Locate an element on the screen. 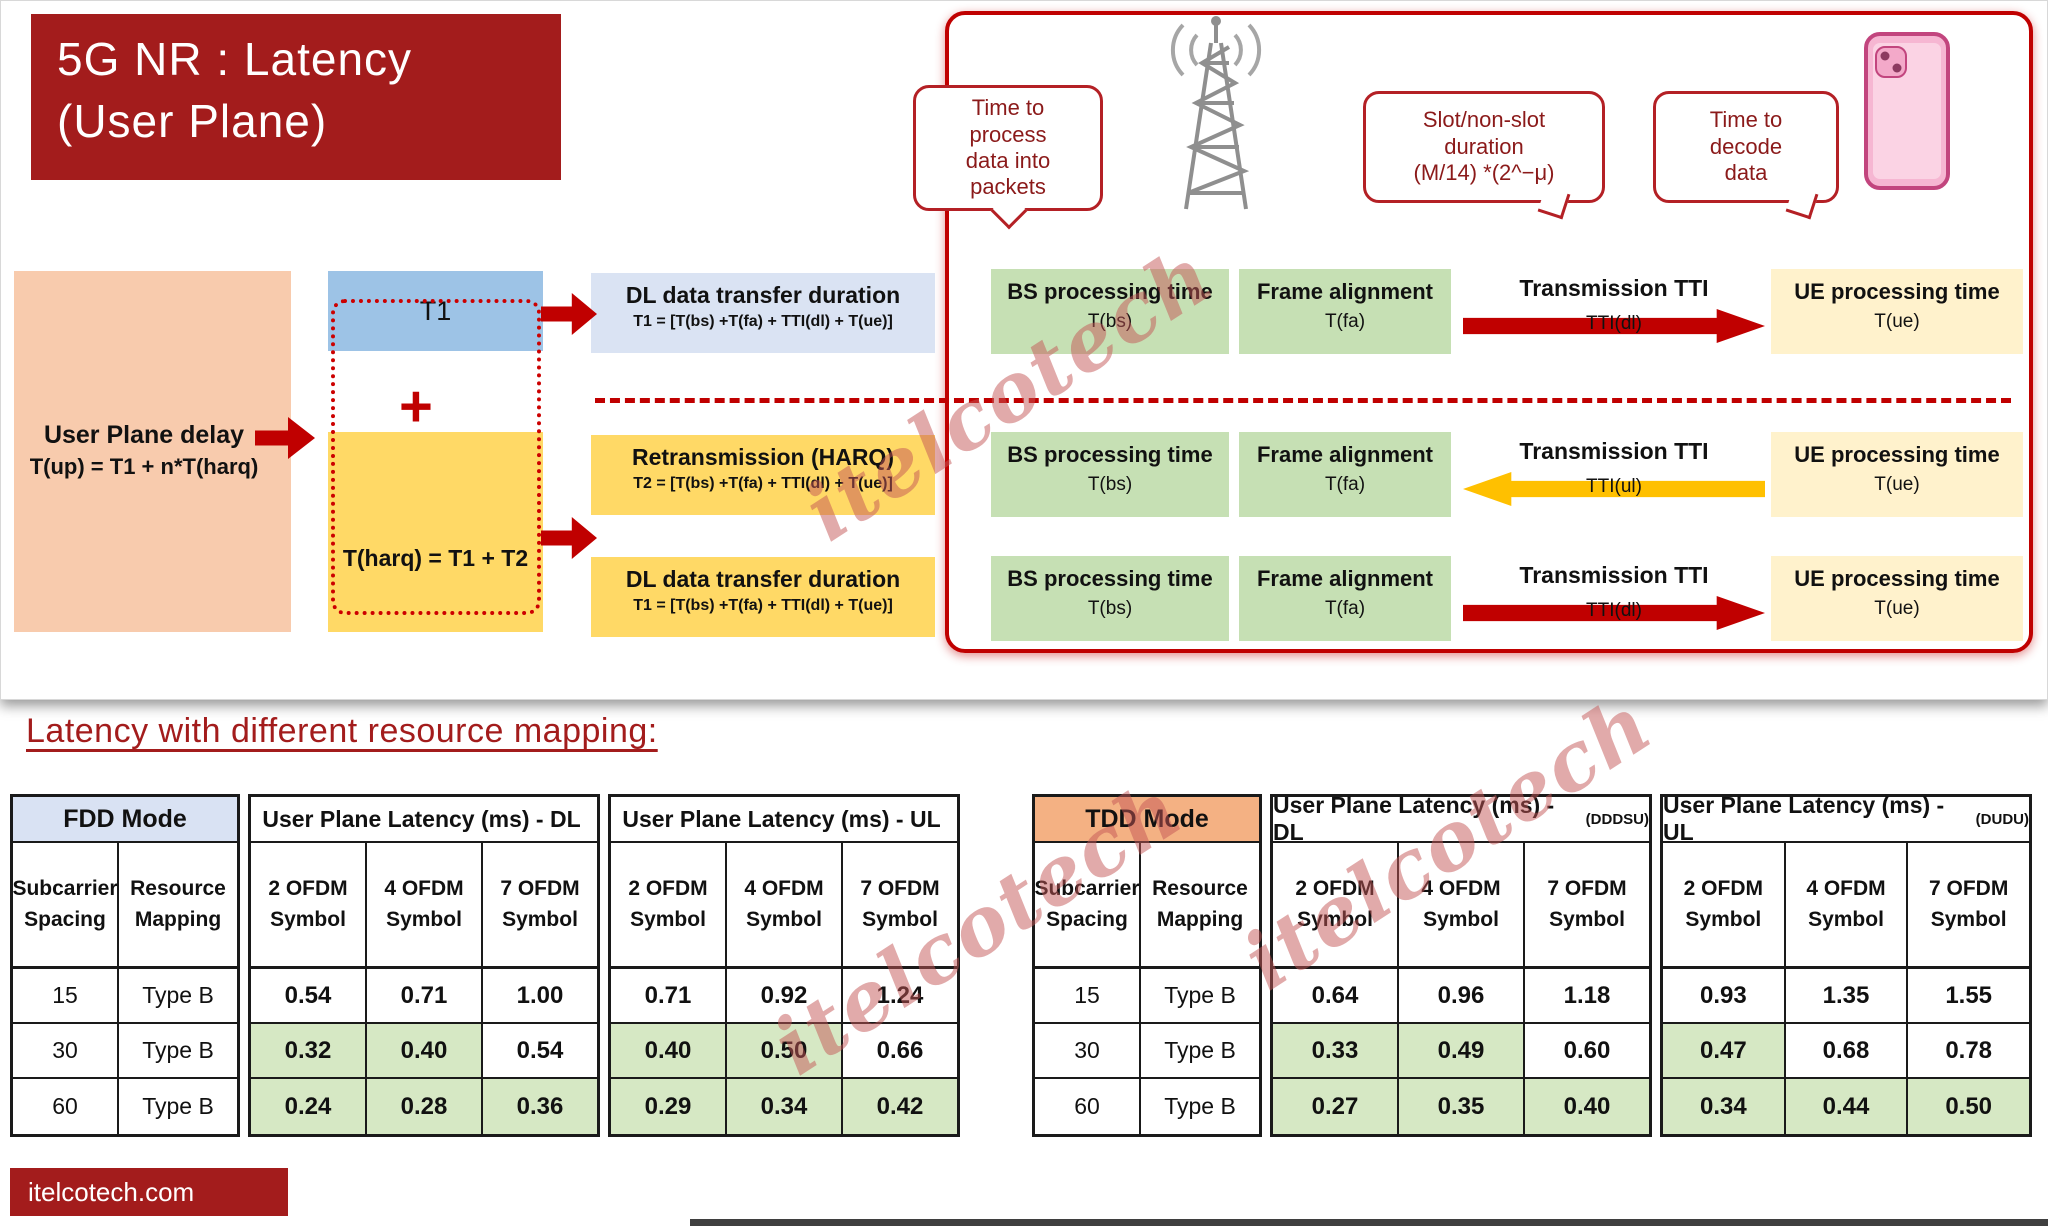 The height and width of the screenshot is (1226, 2048). user-plane-delay-formula: T(up) = T1 + n*T(harq) is located at coordinates (144, 466).